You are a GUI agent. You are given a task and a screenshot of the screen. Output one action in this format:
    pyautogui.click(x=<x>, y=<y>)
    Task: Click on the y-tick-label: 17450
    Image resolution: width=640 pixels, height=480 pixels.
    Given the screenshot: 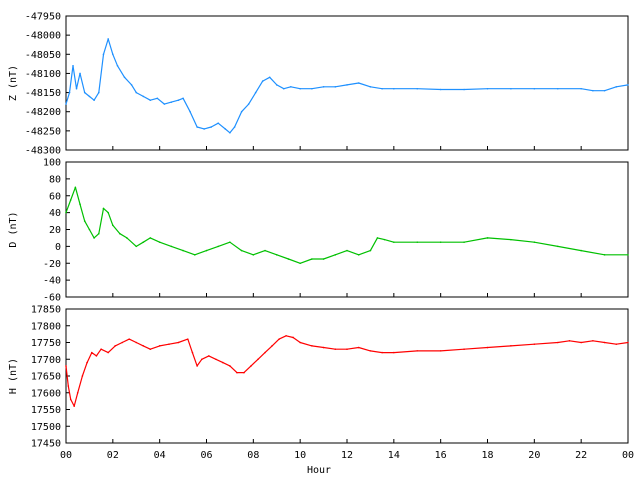 What is the action you would take?
    pyautogui.click(x=46, y=444)
    